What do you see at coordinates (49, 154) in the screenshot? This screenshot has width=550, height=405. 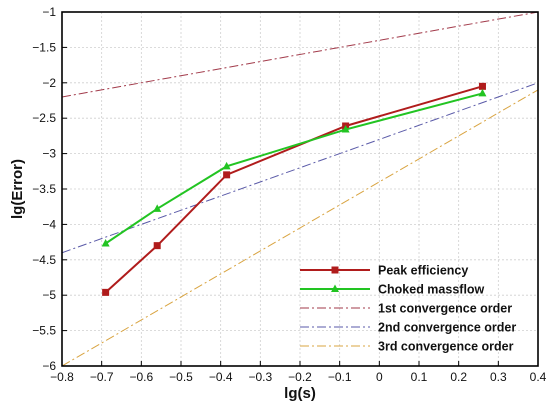 I see `y-tick-label: −3` at bounding box center [49, 154].